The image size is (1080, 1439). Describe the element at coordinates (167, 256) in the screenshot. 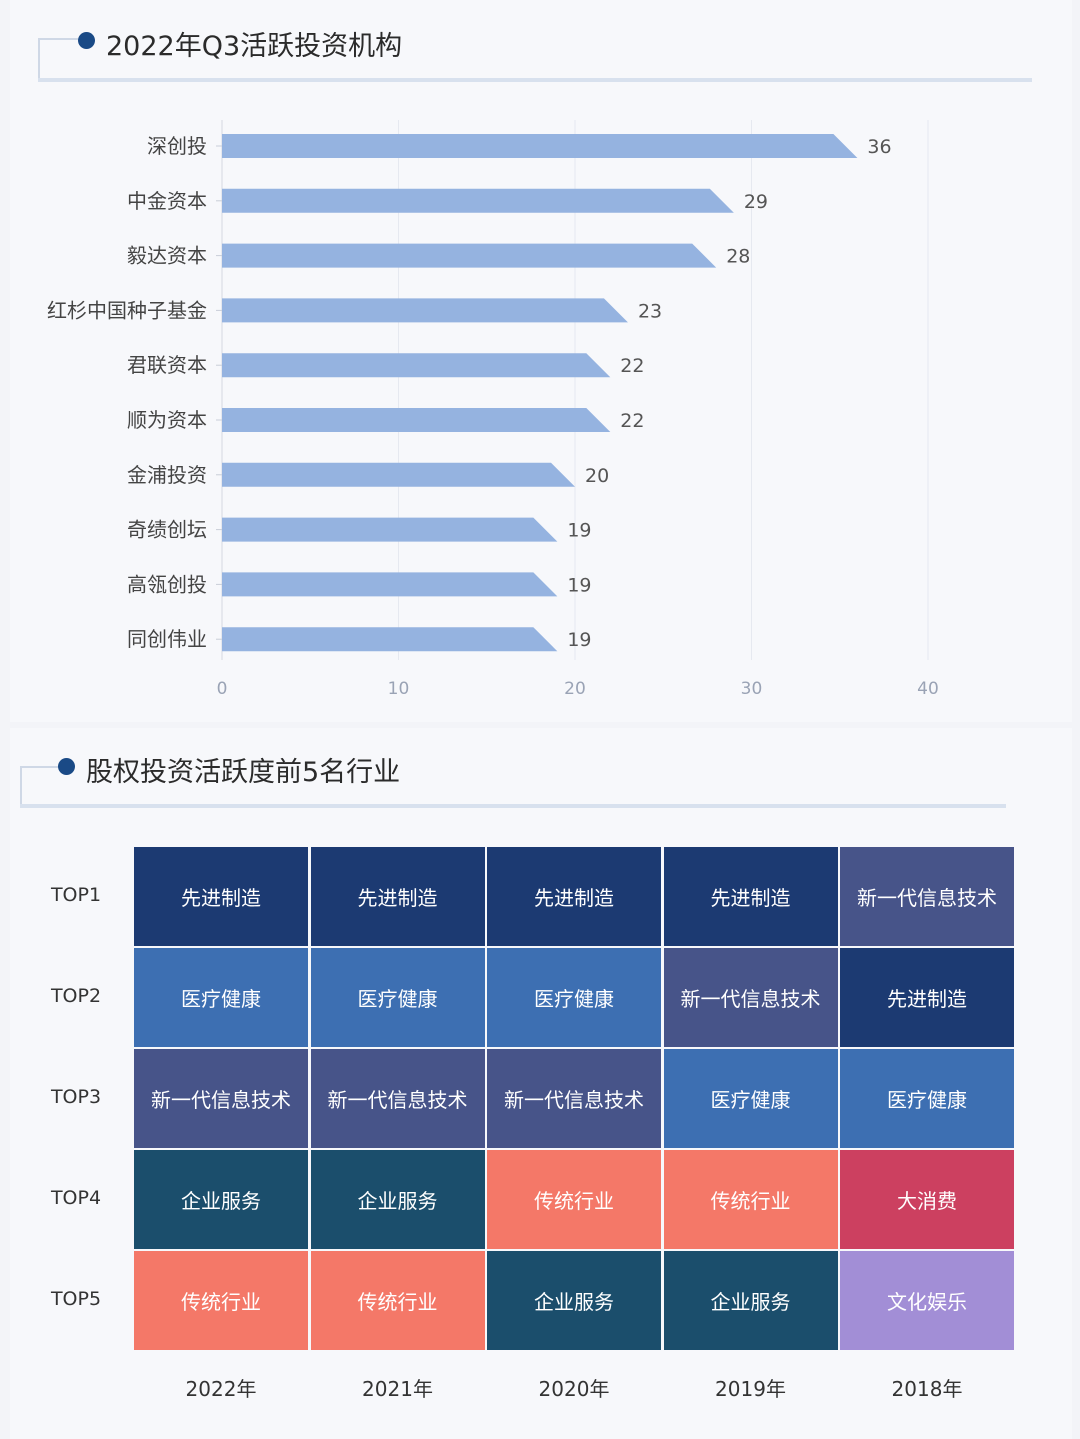

I see `y-category-label: 毅达资本` at that location.